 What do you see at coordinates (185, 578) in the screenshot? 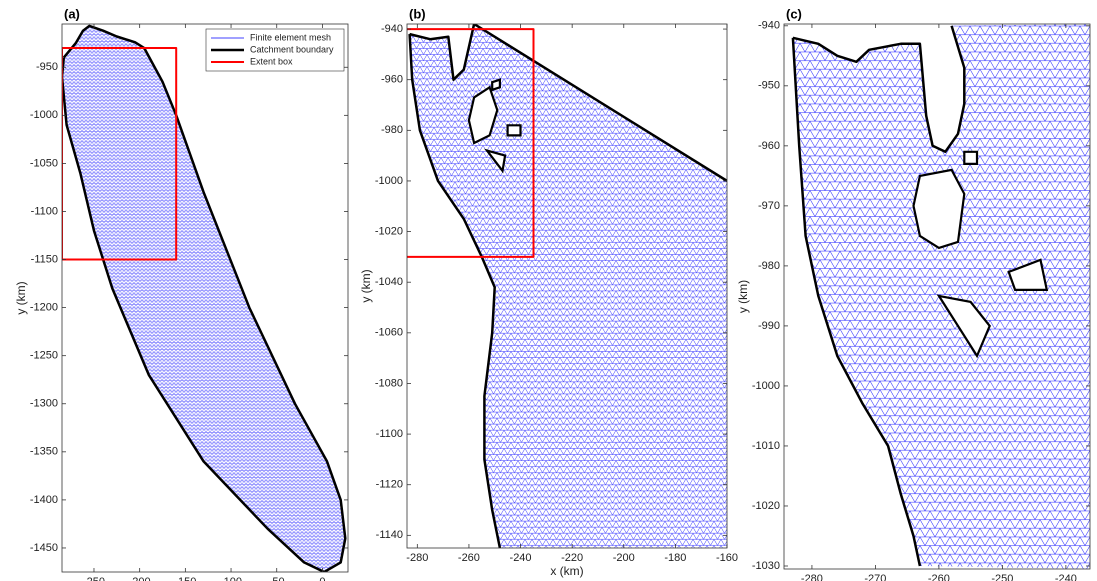
I see `x-tick-label: -150` at bounding box center [185, 578].